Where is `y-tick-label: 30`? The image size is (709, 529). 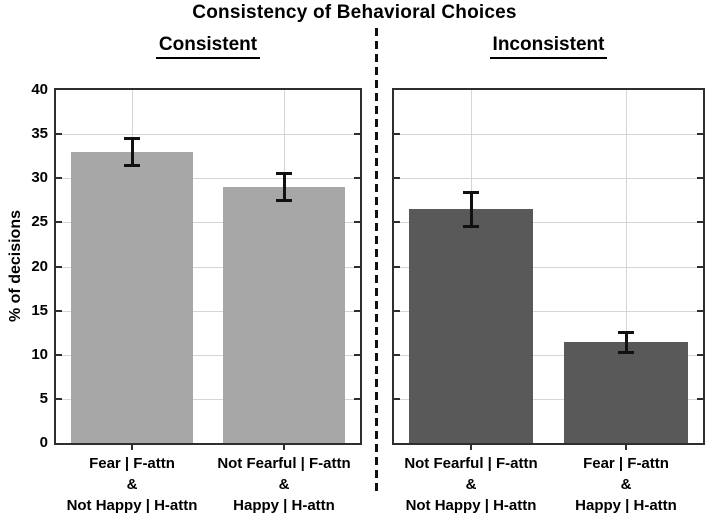
y-tick-label: 30 is located at coordinates (39, 178).